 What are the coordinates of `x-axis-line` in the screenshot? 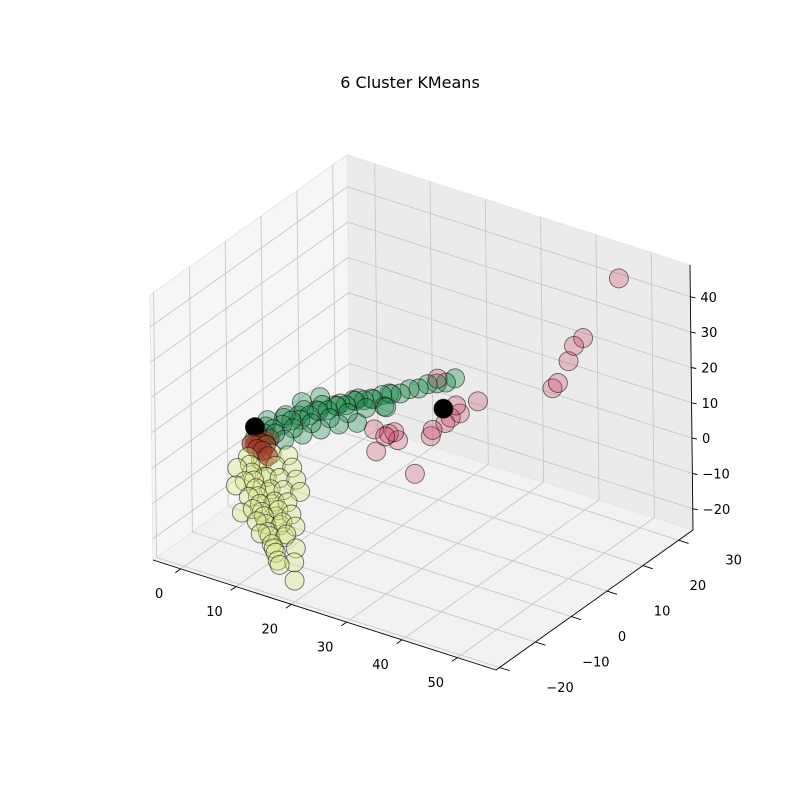 It's located at (324, 615).